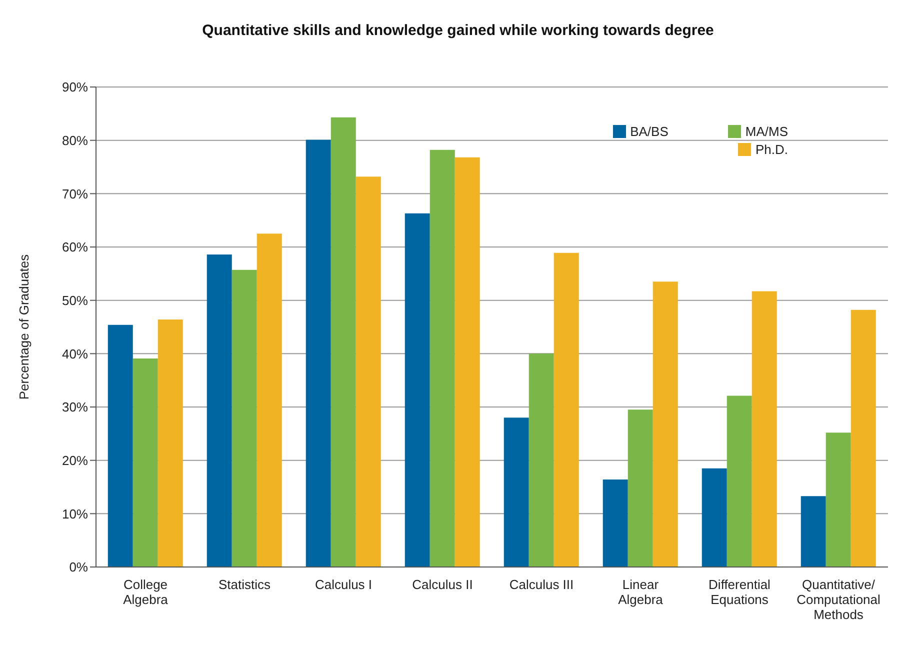  I want to click on y-tick-label: 80%, so click(75, 140).